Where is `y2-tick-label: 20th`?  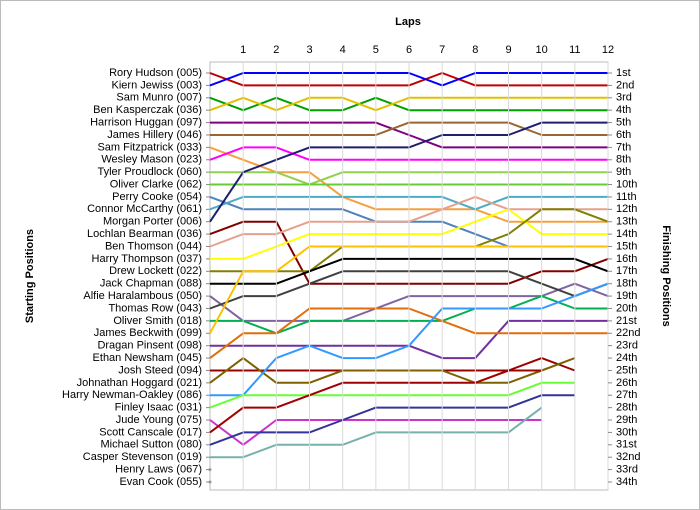
y2-tick-label: 20th is located at coordinates (626, 308).